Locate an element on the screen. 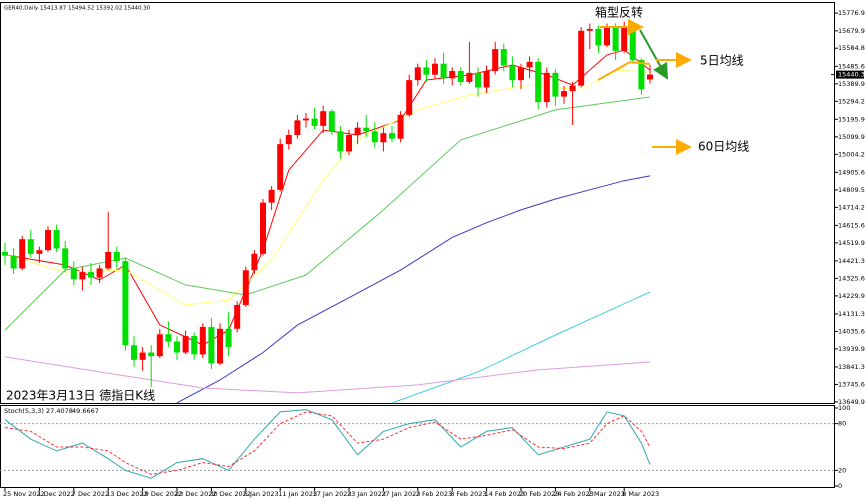 This screenshot has width=865, height=501. y-tick-label: 15195.90 is located at coordinates (851, 119).